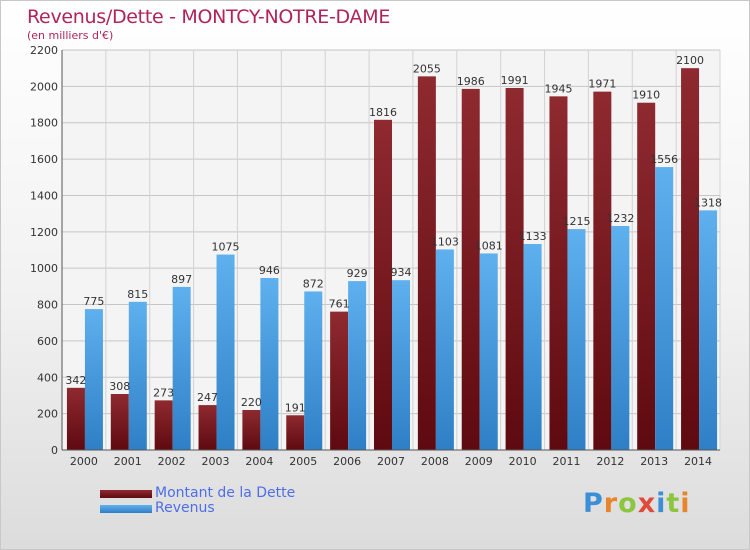 The image size is (750, 550). What do you see at coordinates (533, 236) in the screenshot?
I see `value-label-revenus: 1133` at bounding box center [533, 236].